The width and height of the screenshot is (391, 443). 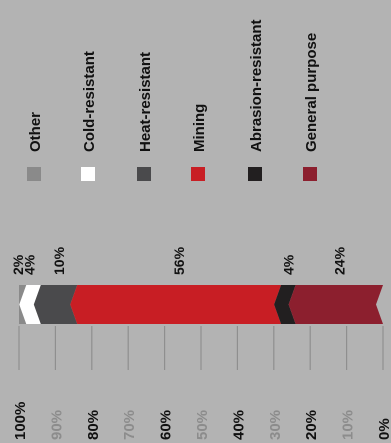 I want to click on legend-label: Mining, so click(x=199, y=128).